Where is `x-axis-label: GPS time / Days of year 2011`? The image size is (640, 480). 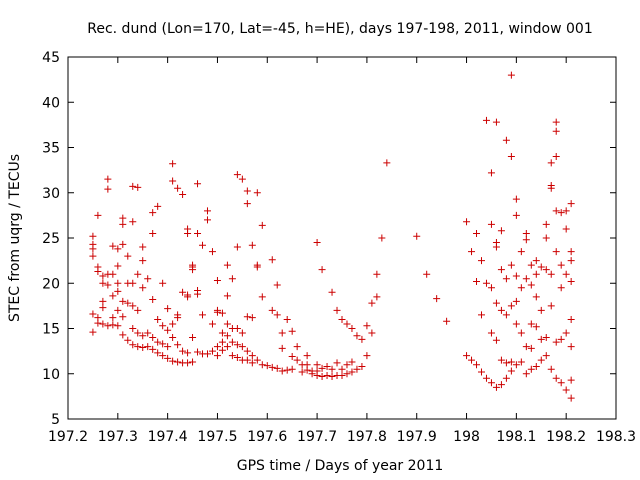 x-axis-label: GPS time / Days of year 2011 is located at coordinates (340, 466).